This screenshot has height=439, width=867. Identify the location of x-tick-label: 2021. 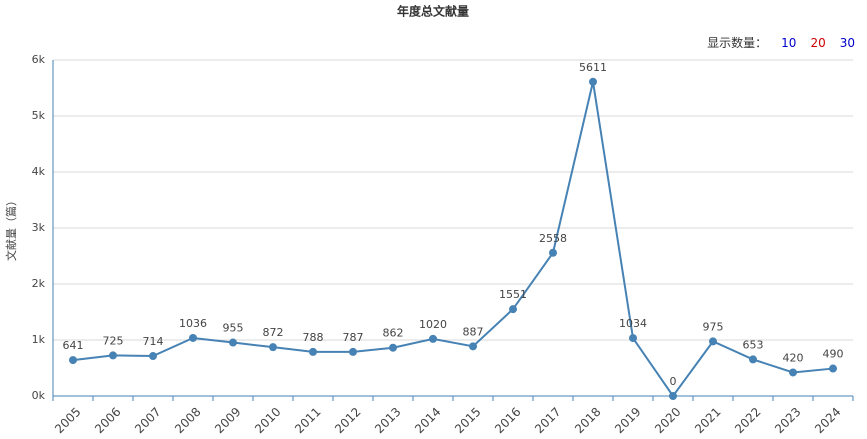
(707, 420).